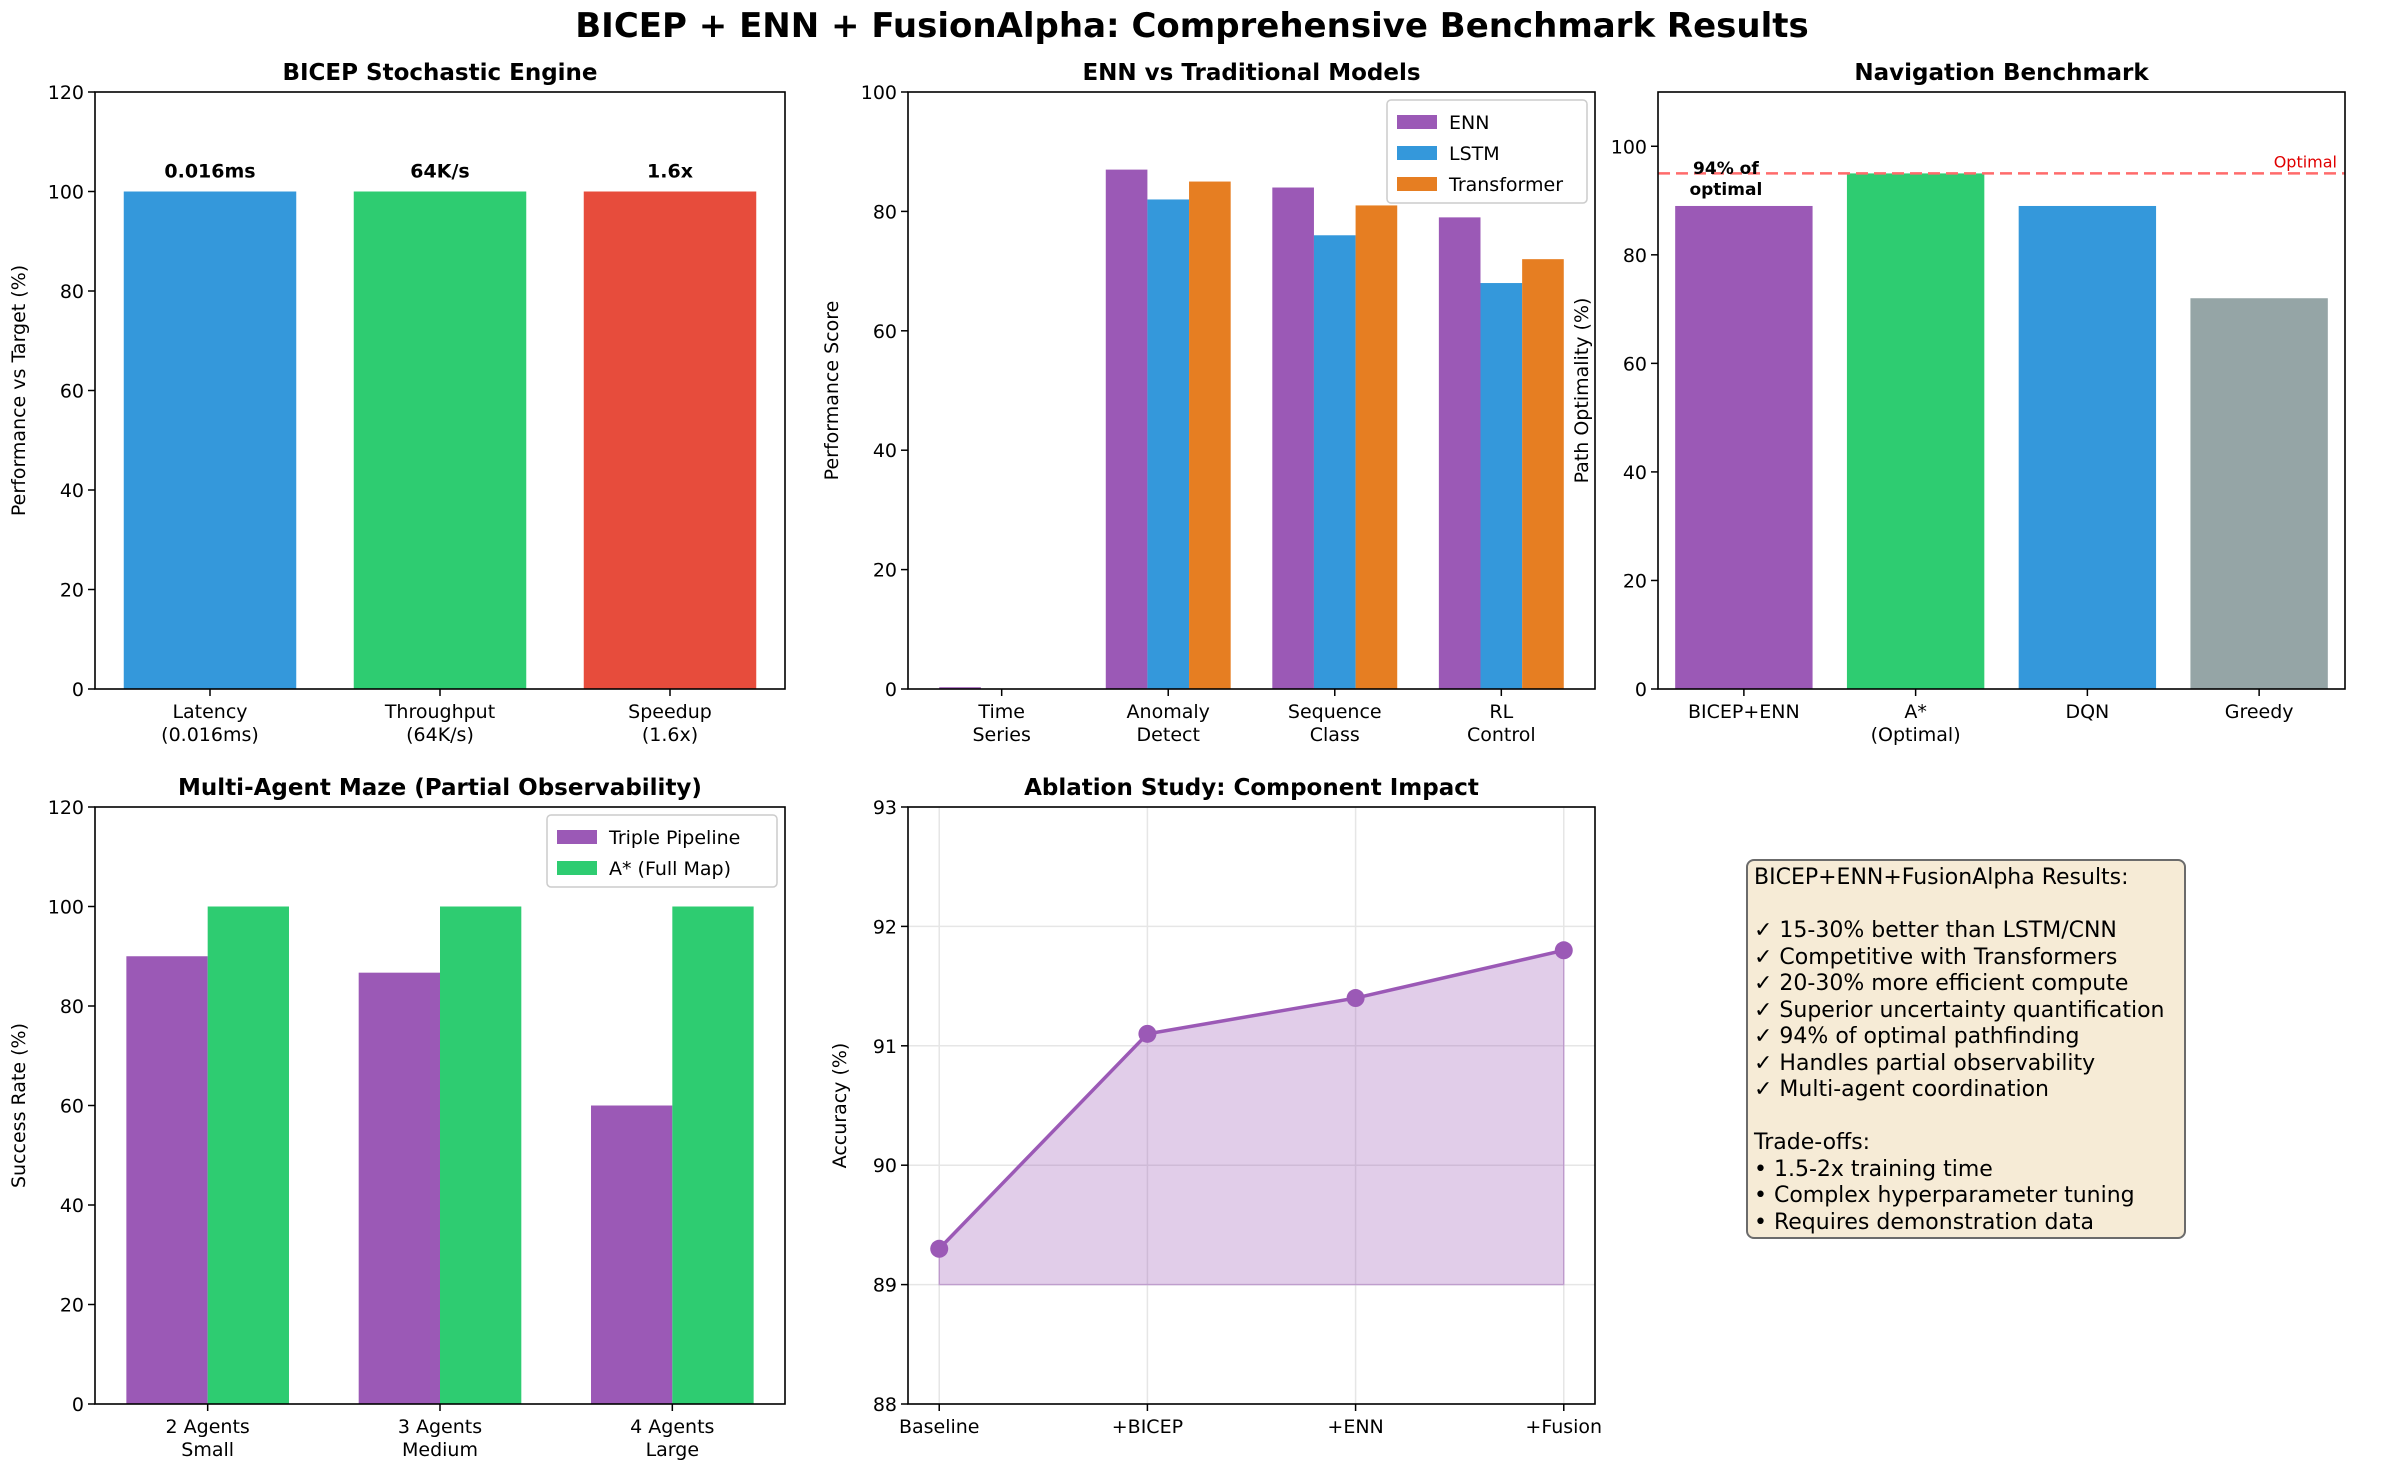  Describe the element at coordinates (1873, 1169) in the screenshot. I see `summary-line: • 1.5-2x training time` at that location.